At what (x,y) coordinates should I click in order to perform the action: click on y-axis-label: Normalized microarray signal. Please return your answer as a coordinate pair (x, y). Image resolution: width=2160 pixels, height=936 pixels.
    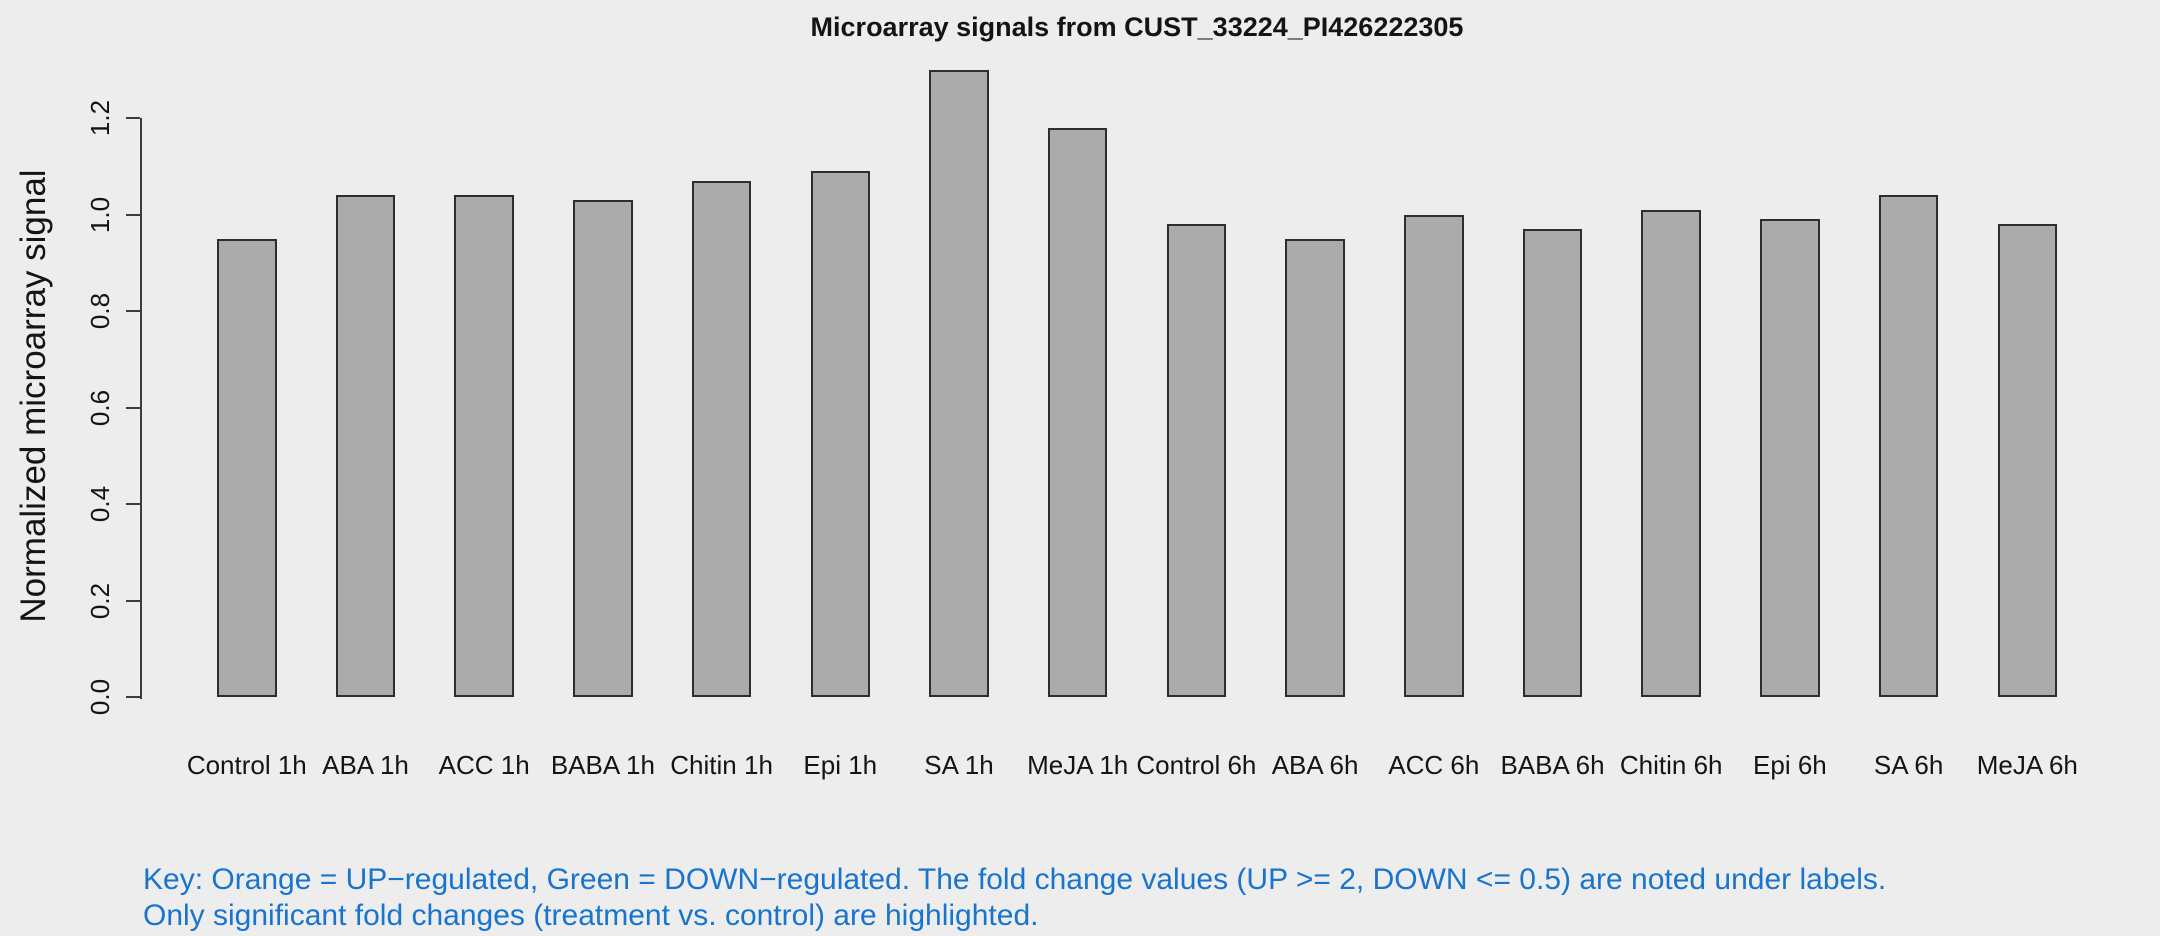
    Looking at the image, I should click on (33, 396).